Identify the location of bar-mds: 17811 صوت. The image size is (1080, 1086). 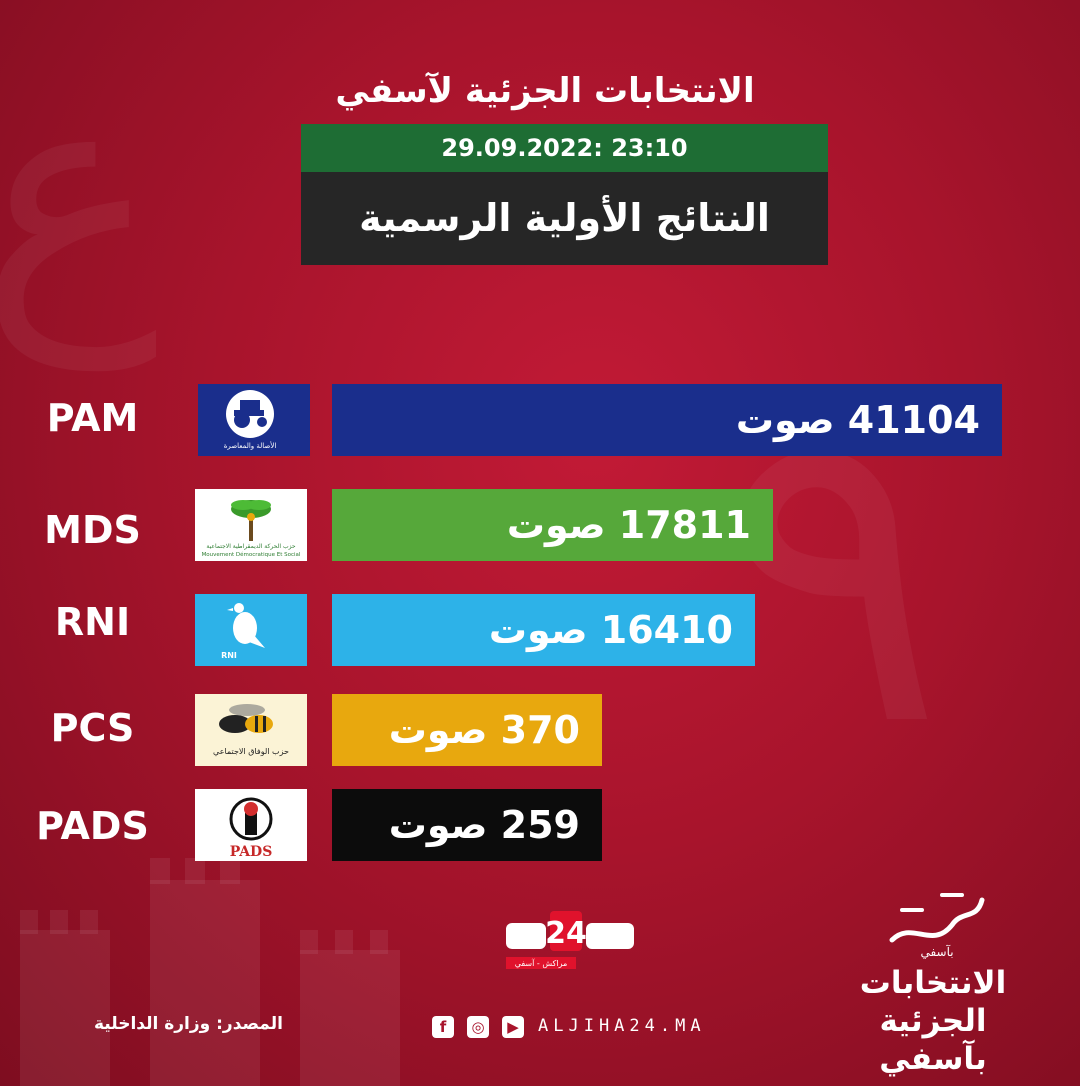
(552, 525).